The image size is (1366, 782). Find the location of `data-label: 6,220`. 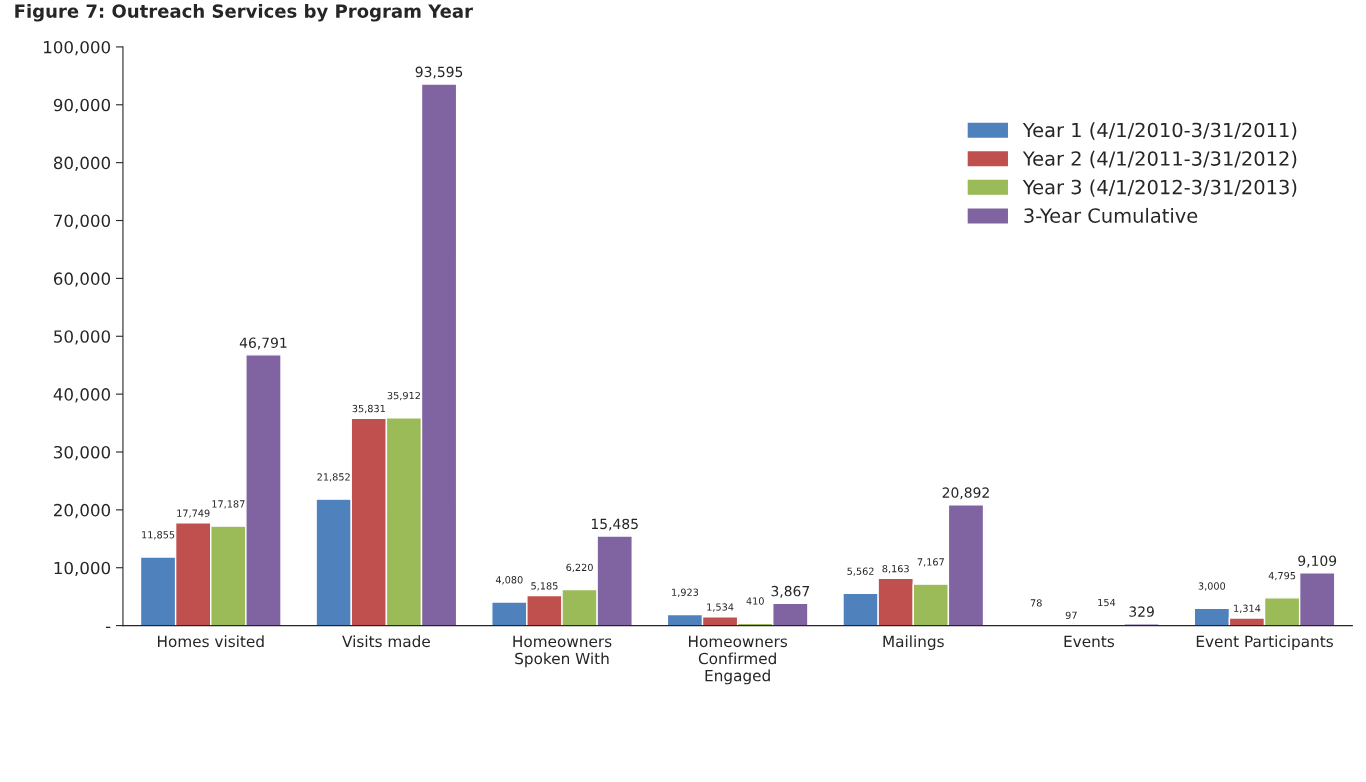

data-label: 6,220 is located at coordinates (579, 568).